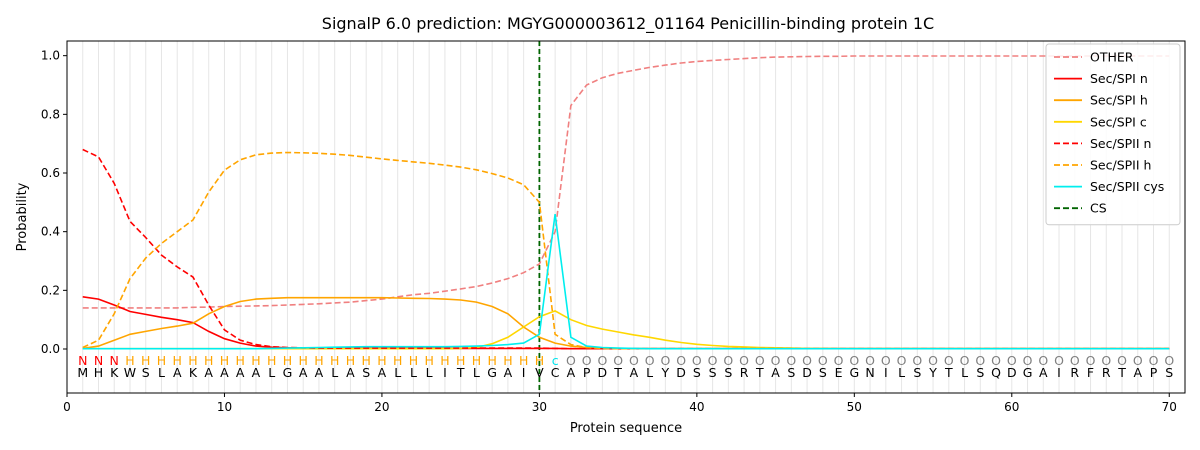  I want to click on y-tick-label: 0.0, so click(50, 349).